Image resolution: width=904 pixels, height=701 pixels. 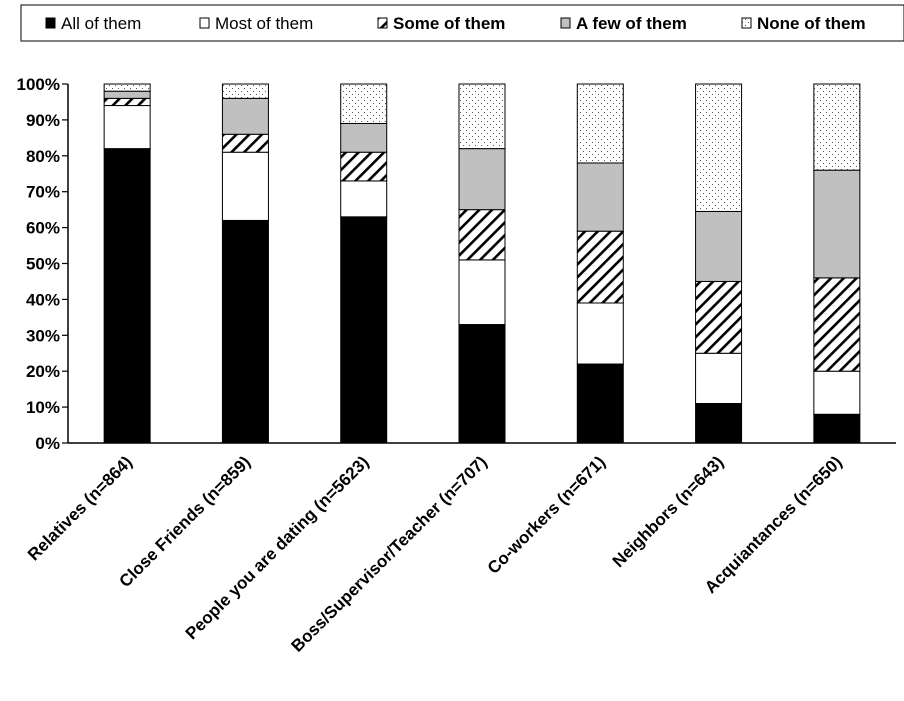 What do you see at coordinates (43, 156) in the screenshot?
I see `y-tick-label: 80%` at bounding box center [43, 156].